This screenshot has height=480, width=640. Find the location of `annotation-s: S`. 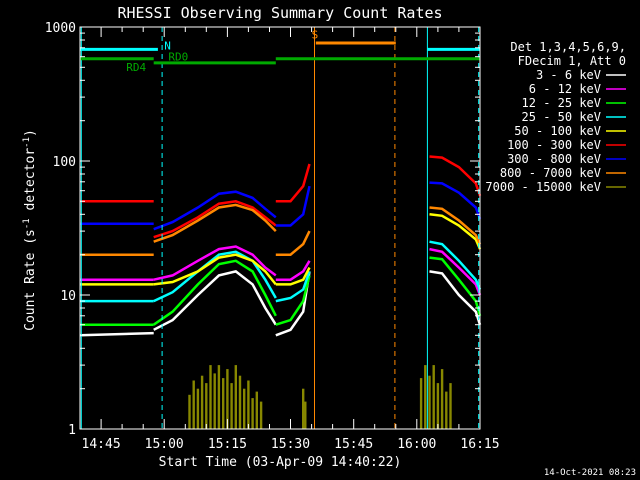

annotation-s: S is located at coordinates (315, 35).